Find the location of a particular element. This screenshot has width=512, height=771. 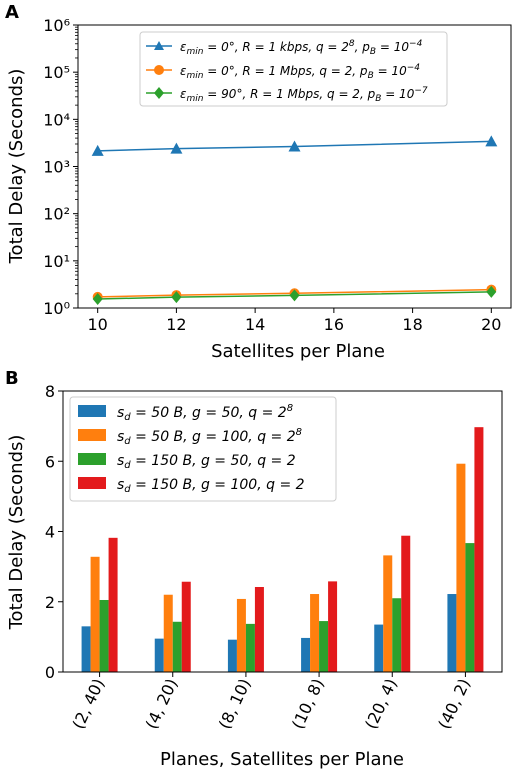

legend-entry-b-1: sd = 50 B, g = 50, q = 28 is located at coordinates (185, 413).